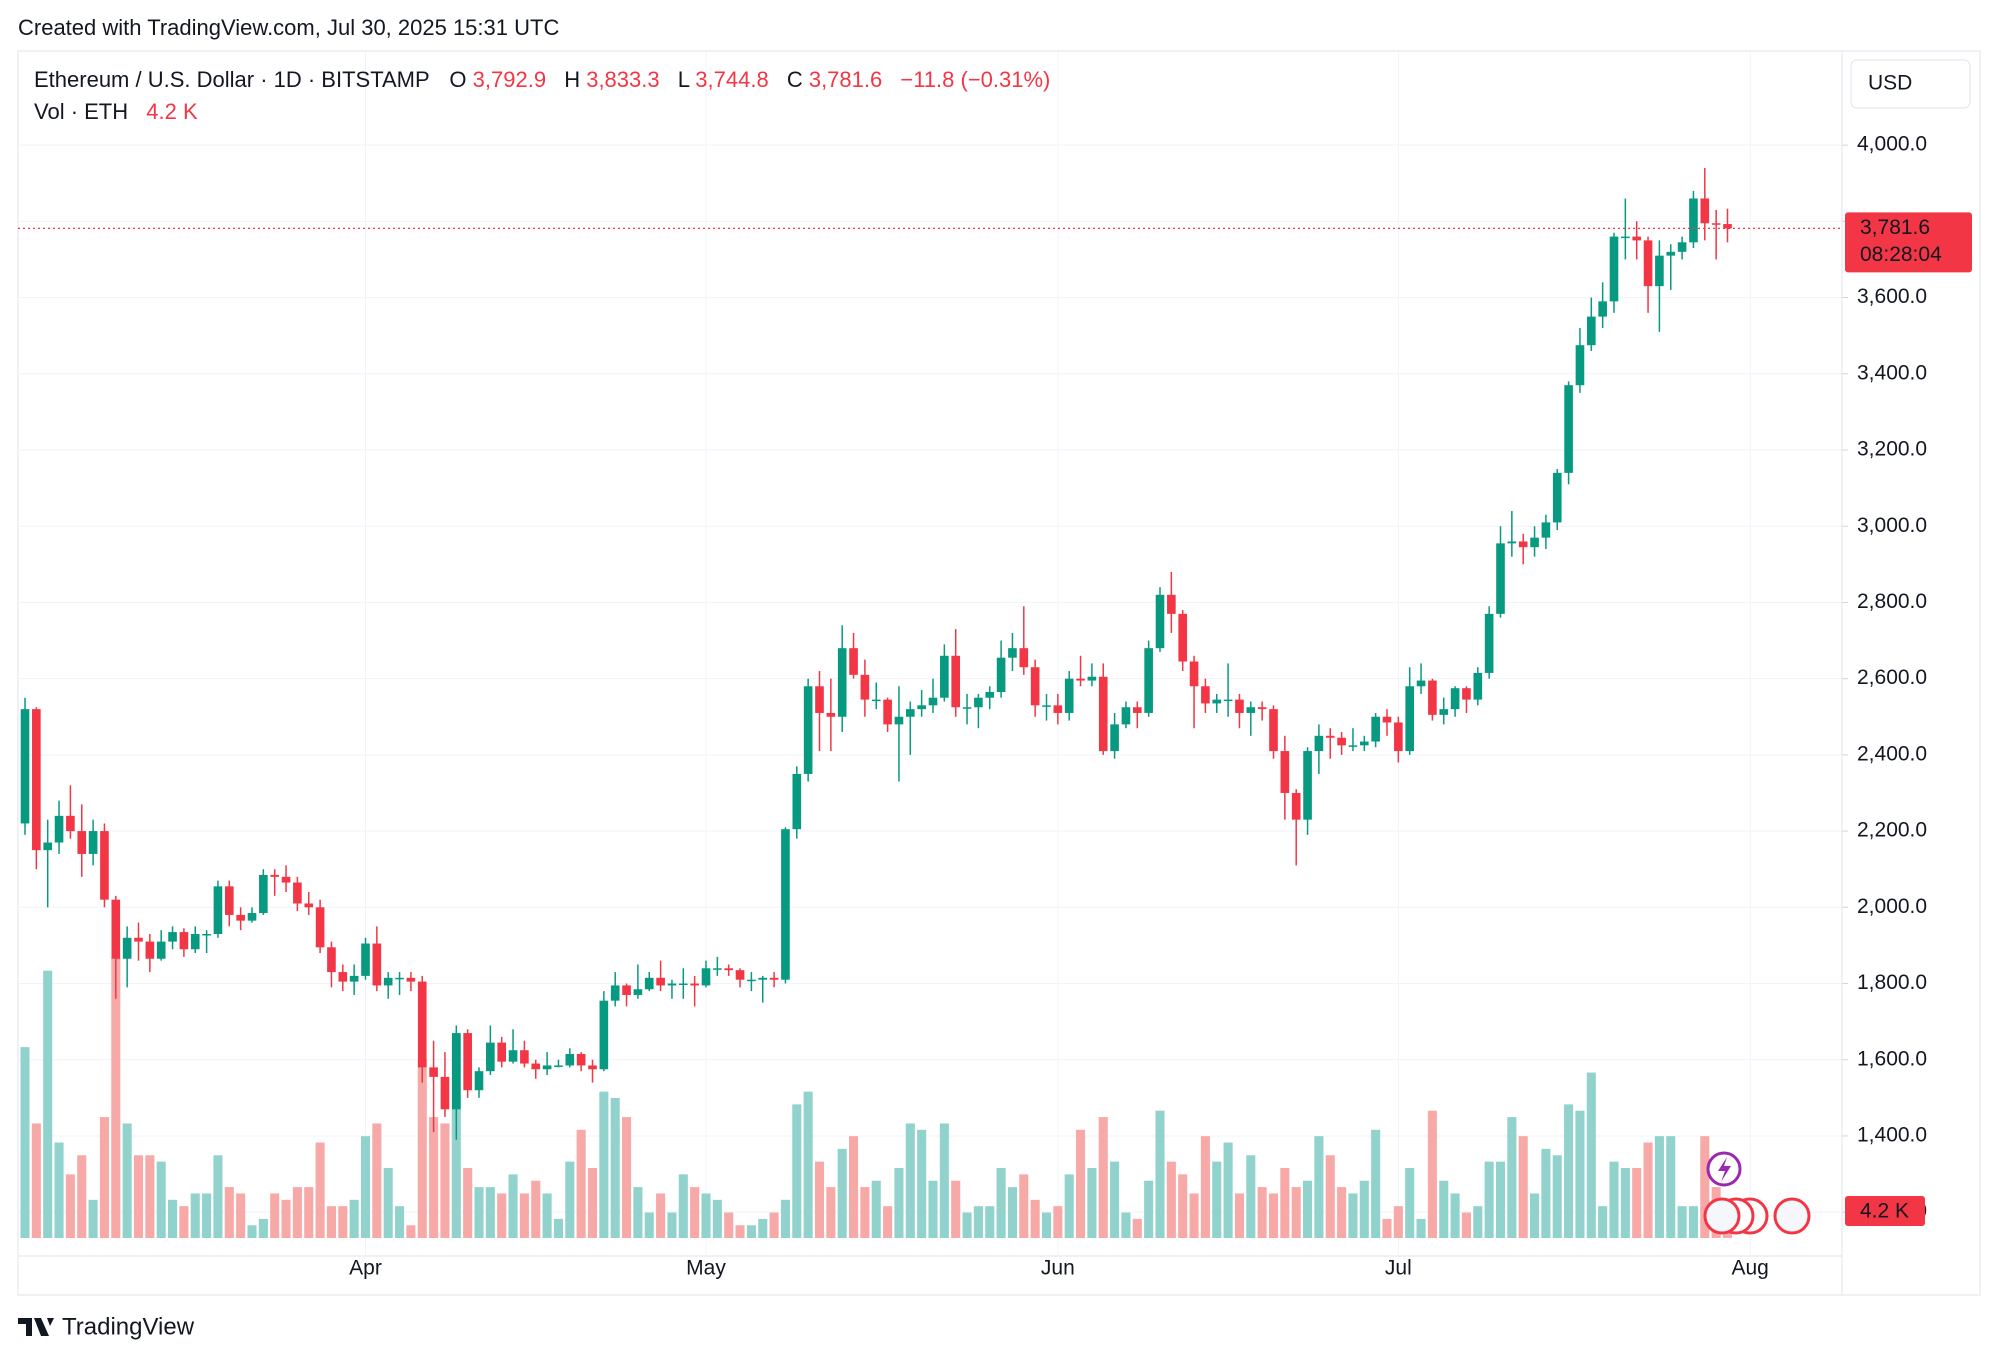 This screenshot has width=1999, height=1360. I want to click on x-tick-label: Jun, so click(1058, 1268).